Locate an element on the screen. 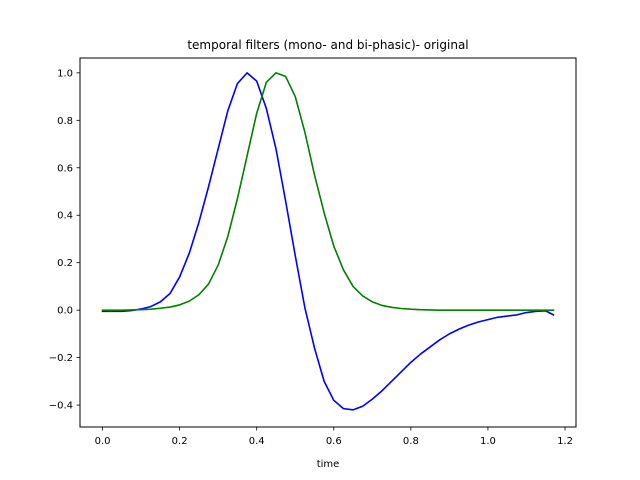 This screenshot has width=640, height=480. x-axis-label: time is located at coordinates (328, 464).